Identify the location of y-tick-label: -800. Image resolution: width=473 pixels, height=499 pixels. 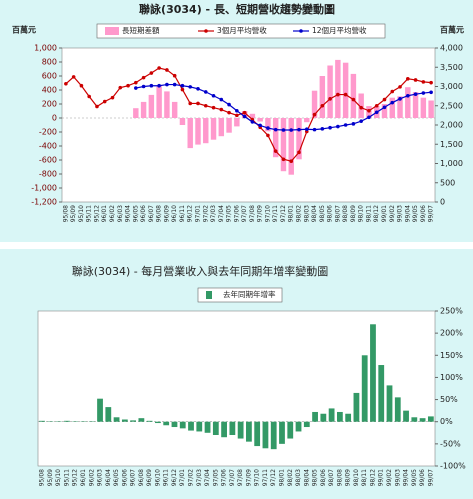
(48, 174).